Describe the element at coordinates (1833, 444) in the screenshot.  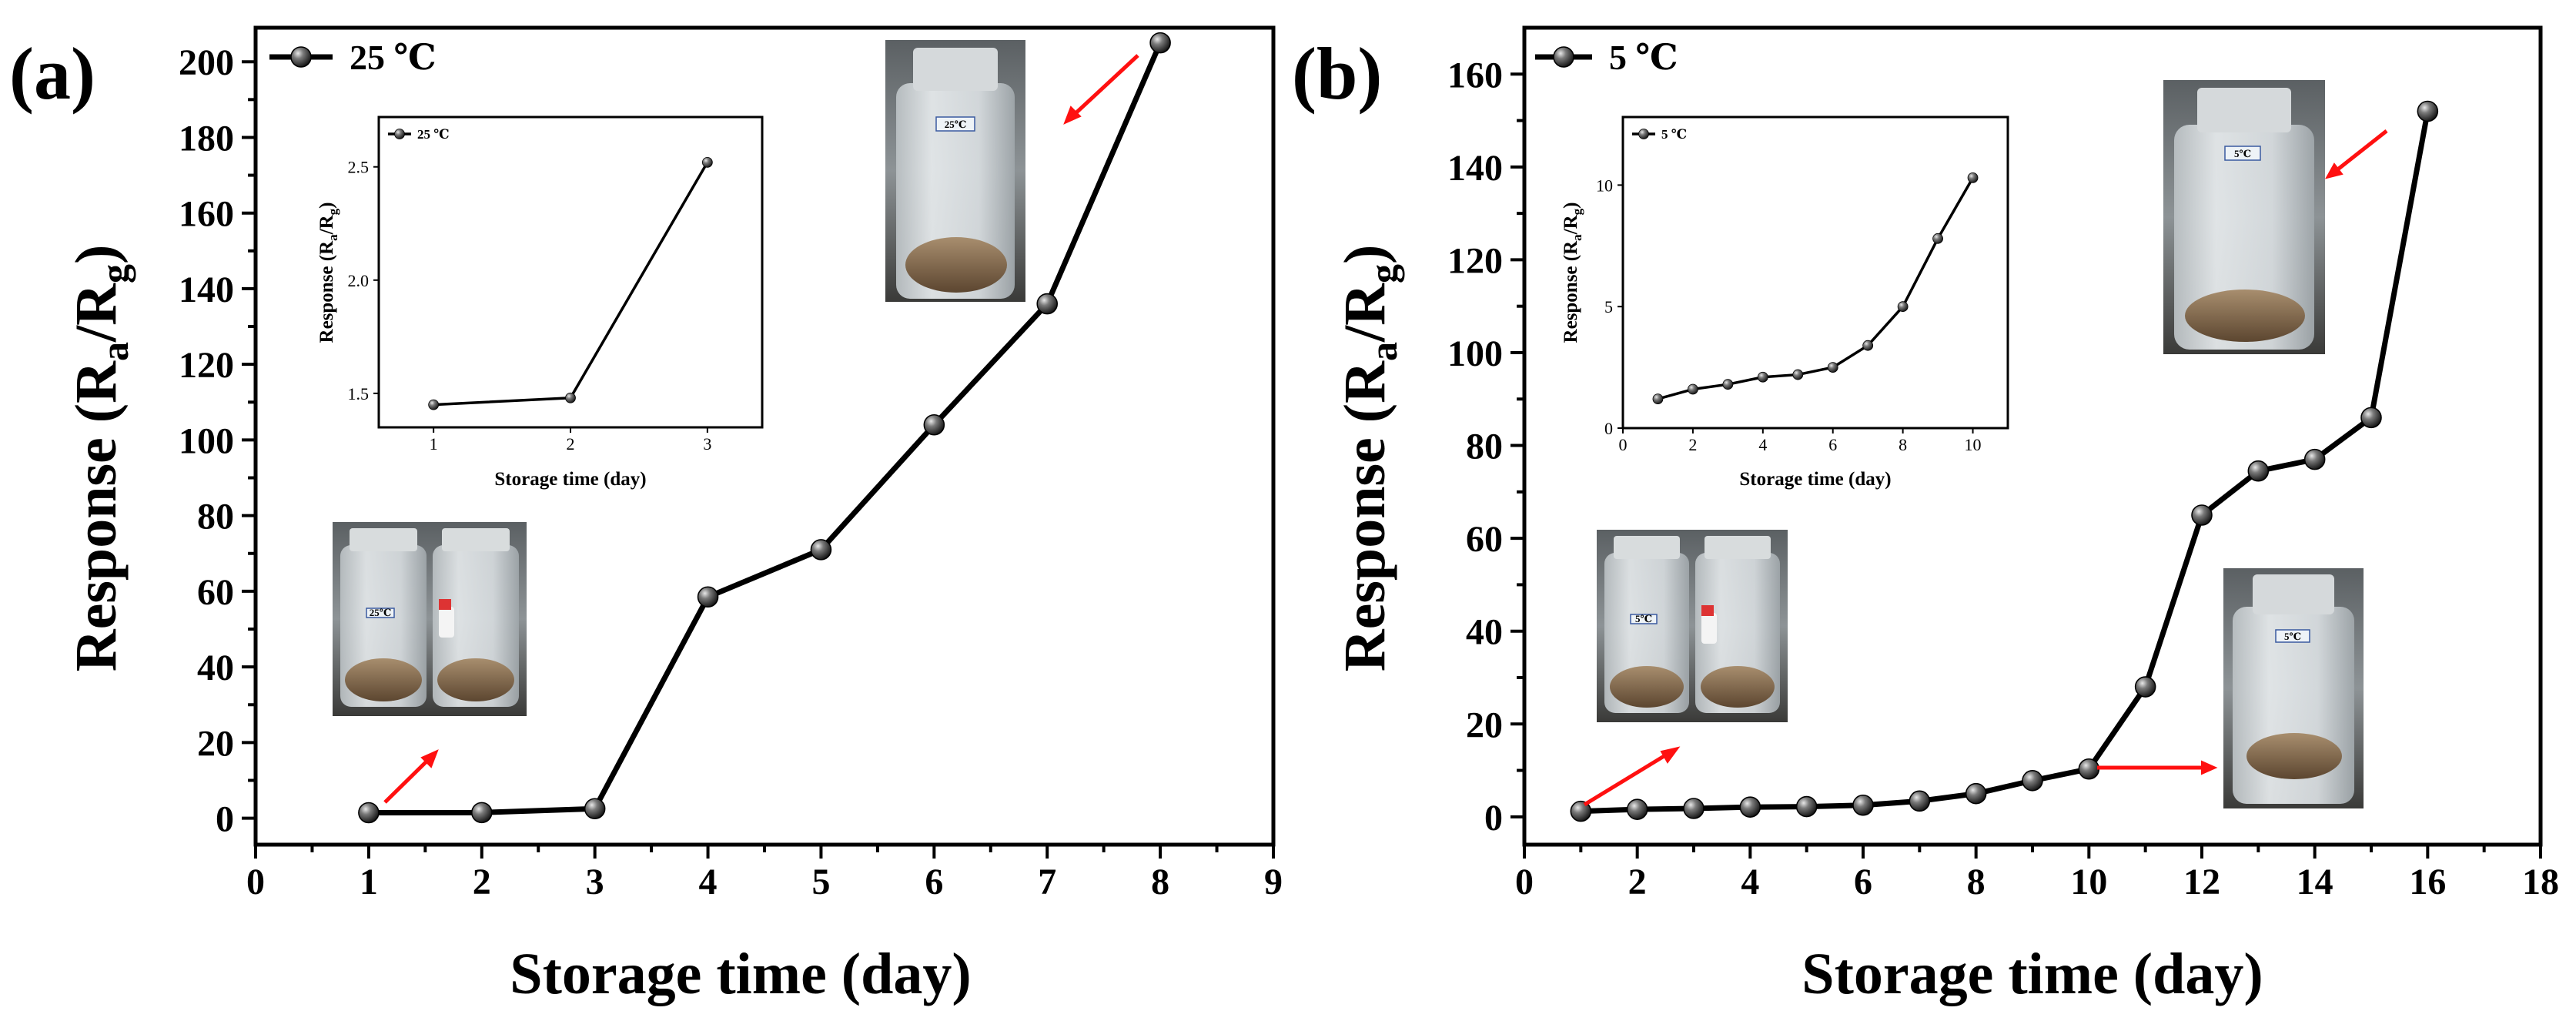
I see `panel-b-inset-xtick-label: 6` at that location.